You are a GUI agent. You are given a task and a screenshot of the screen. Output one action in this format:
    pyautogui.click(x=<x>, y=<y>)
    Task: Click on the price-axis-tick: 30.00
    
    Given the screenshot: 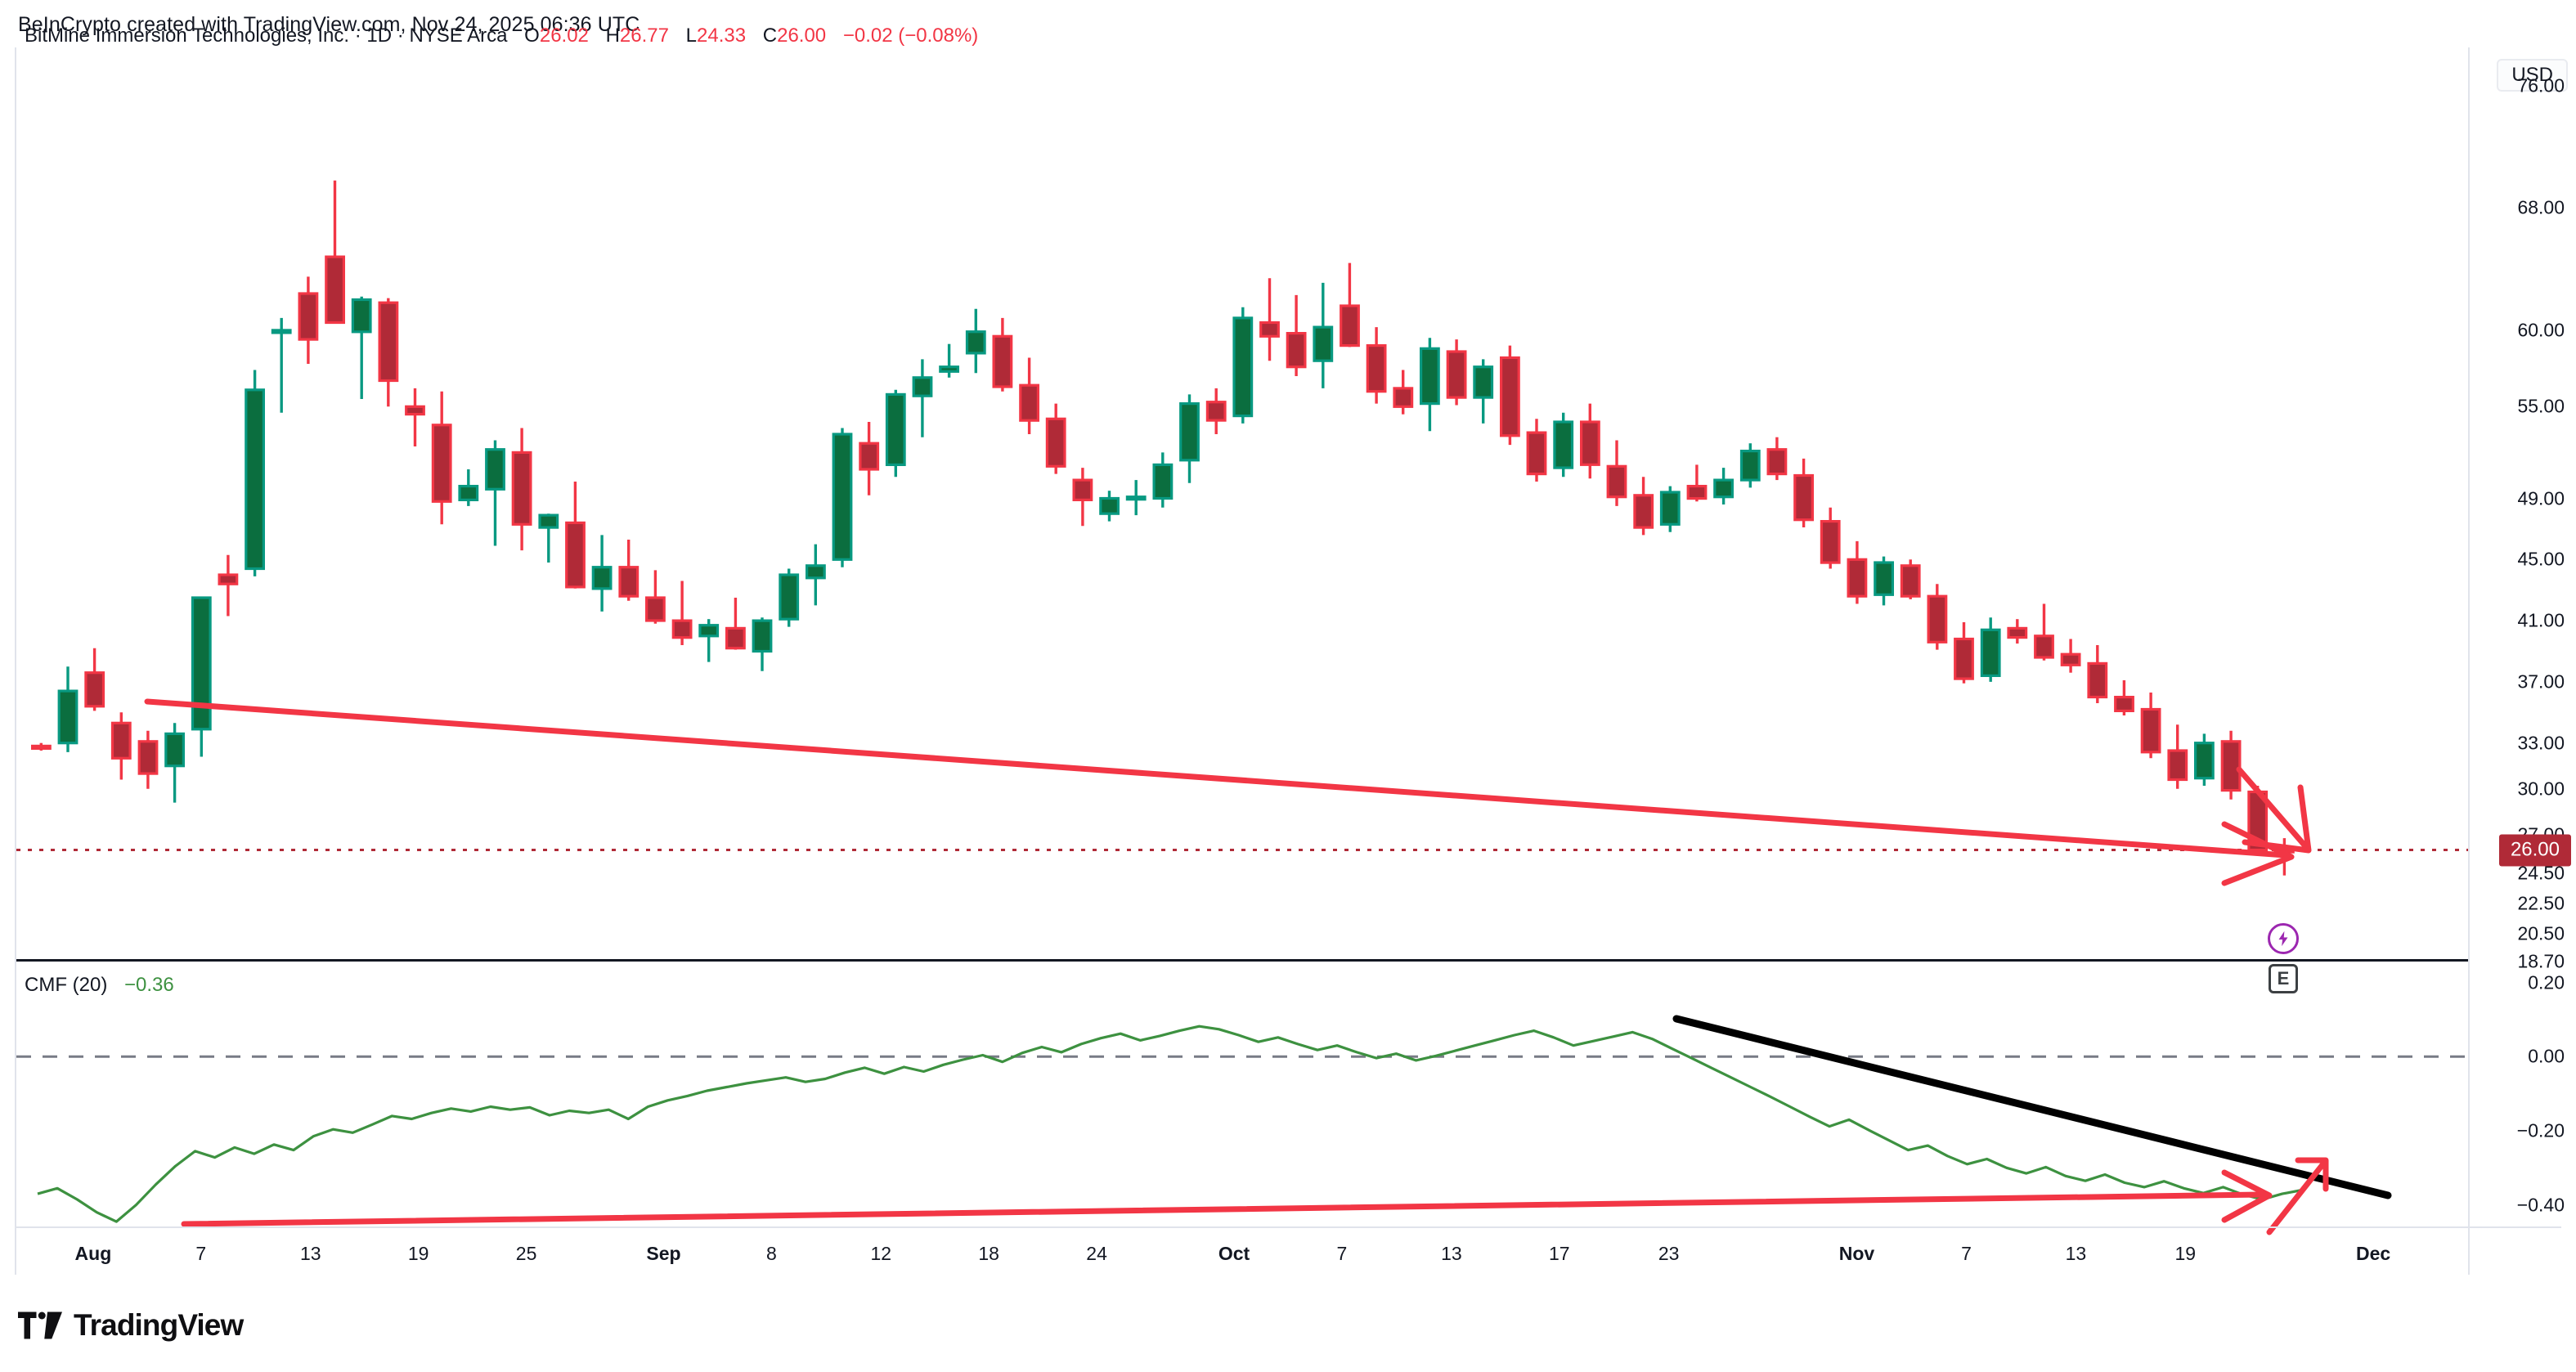 What is the action you would take?
    pyautogui.click(x=2541, y=789)
    